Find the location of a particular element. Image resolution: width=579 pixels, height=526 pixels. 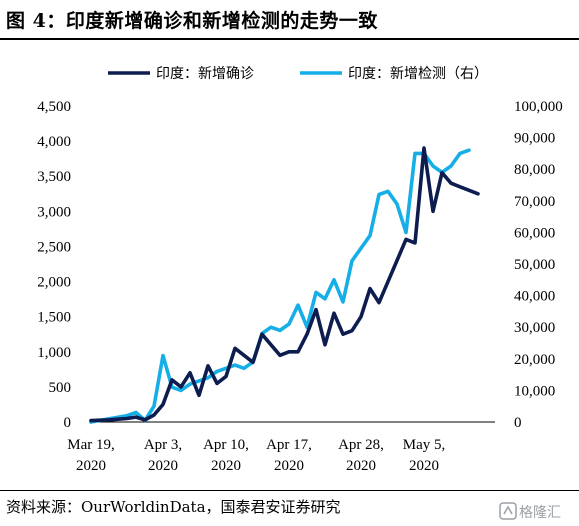

y-left-tick-label: 4,000 is located at coordinates (54, 142).